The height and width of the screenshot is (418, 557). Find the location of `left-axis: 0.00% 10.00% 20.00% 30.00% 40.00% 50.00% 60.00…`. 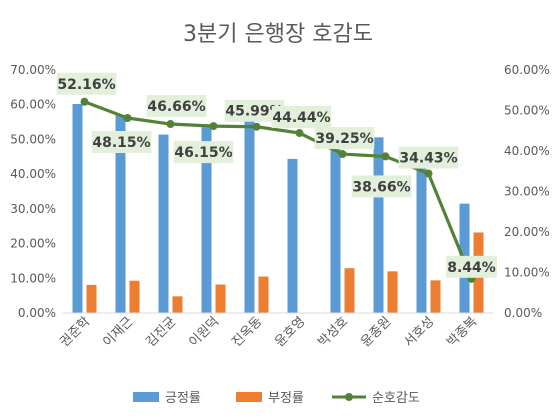

left-axis: 0.00% 10.00% 20.00% 30.00% 40.00% 50.00% 60.00… is located at coordinates (33, 191).